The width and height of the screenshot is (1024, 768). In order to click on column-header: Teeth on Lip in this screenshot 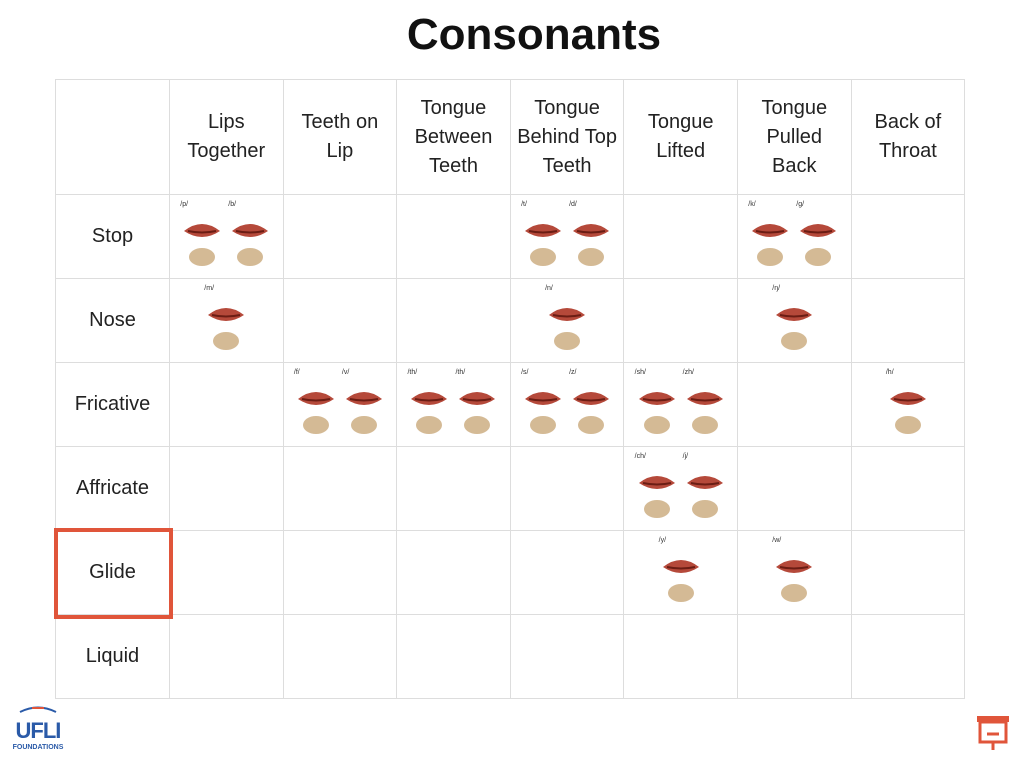, I will do `click(340, 137)`.